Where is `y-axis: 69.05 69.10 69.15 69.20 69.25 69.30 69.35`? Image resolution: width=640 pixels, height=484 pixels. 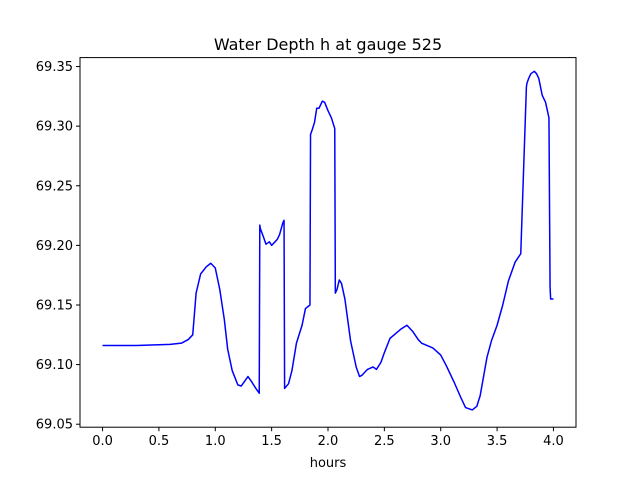
y-axis: 69.05 69.10 69.15 69.20 69.25 69.30 69.35 is located at coordinates (58, 246).